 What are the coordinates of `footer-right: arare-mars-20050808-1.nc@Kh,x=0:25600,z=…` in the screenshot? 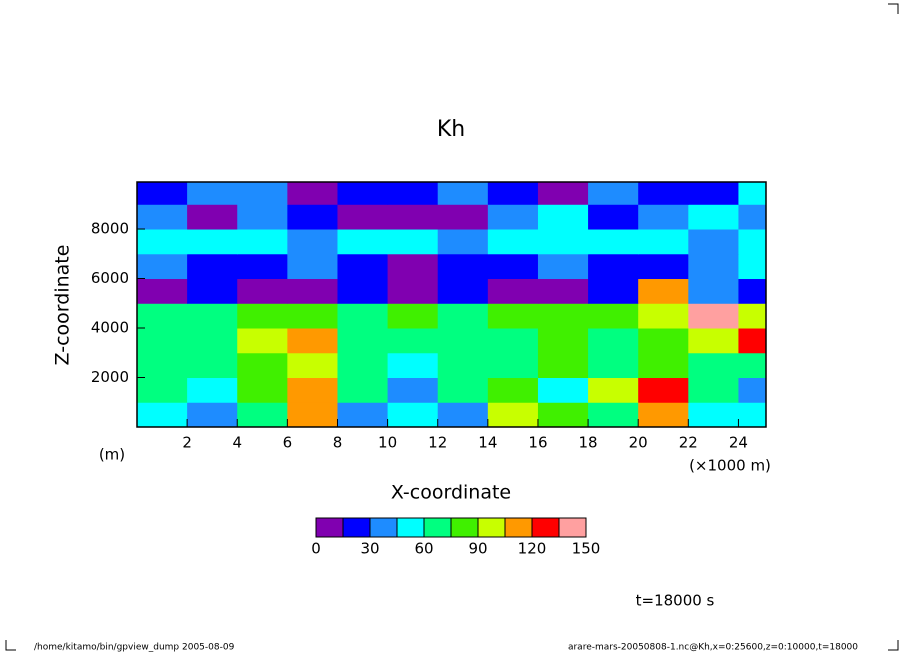 It's located at (713, 648).